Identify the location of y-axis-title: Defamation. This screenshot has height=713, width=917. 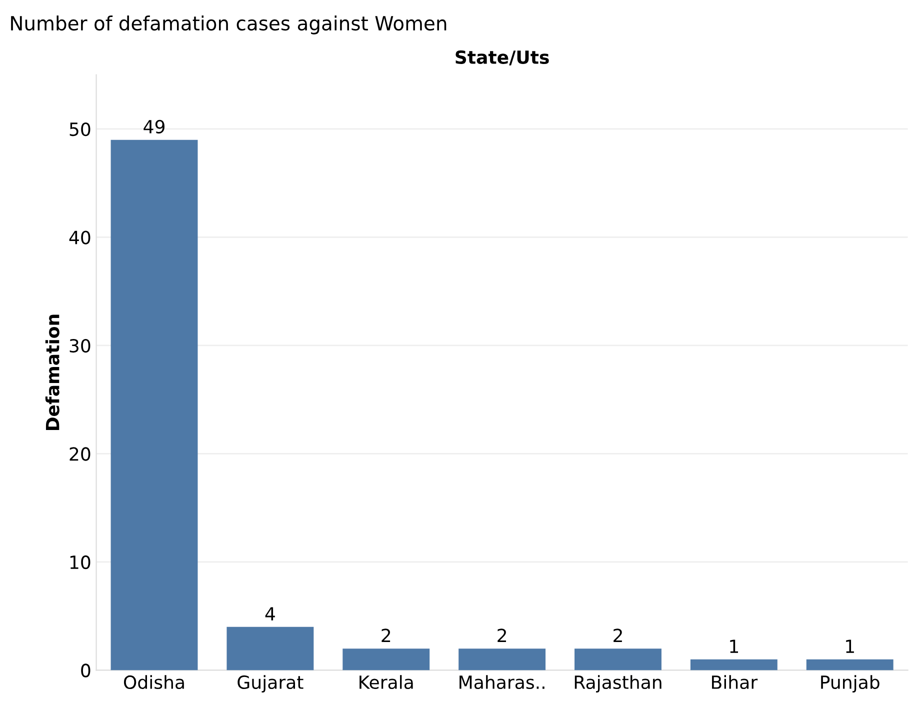
(52, 372).